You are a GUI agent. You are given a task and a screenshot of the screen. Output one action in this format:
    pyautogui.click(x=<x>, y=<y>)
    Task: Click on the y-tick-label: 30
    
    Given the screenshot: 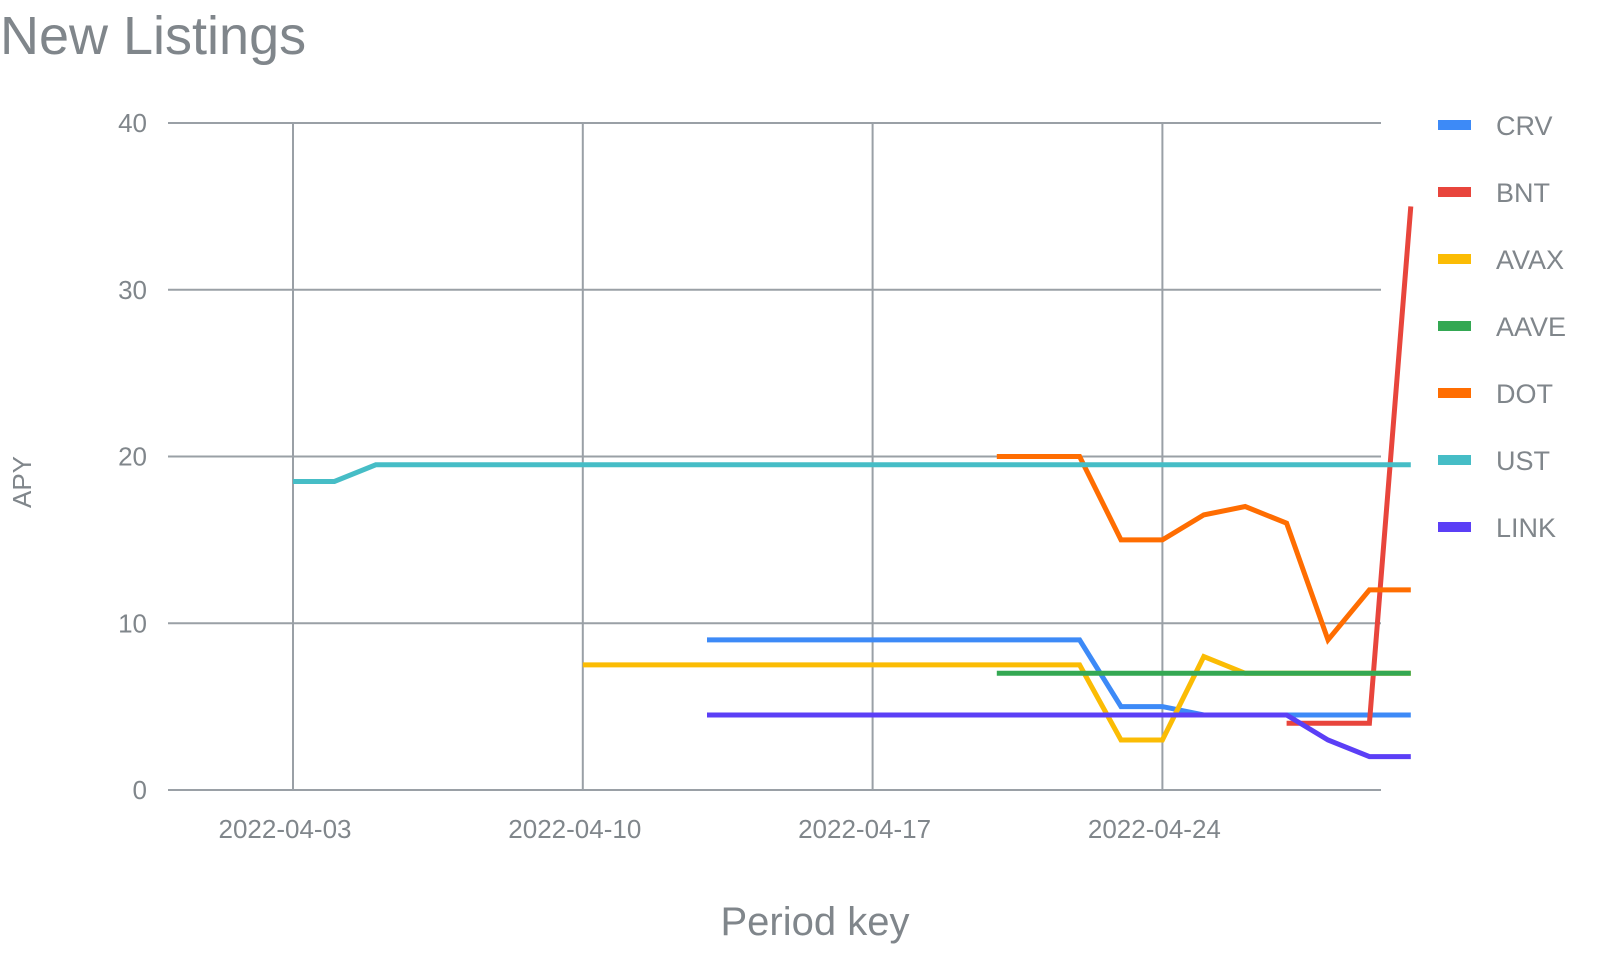 What is the action you would take?
    pyautogui.click(x=132, y=290)
    